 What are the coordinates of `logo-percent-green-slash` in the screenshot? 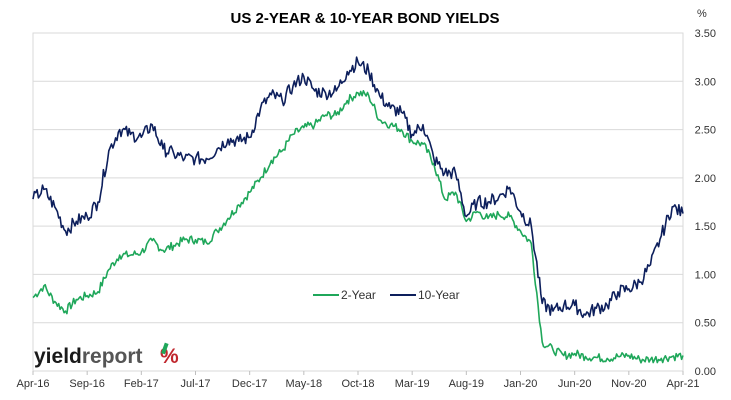 It's located at (165, 348).